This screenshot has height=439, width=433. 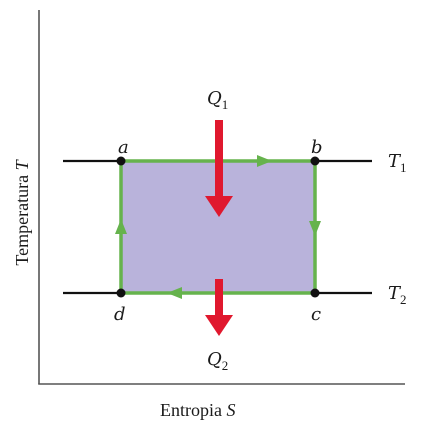 I want to click on x-axis-title: Entropia S, so click(x=197, y=410).